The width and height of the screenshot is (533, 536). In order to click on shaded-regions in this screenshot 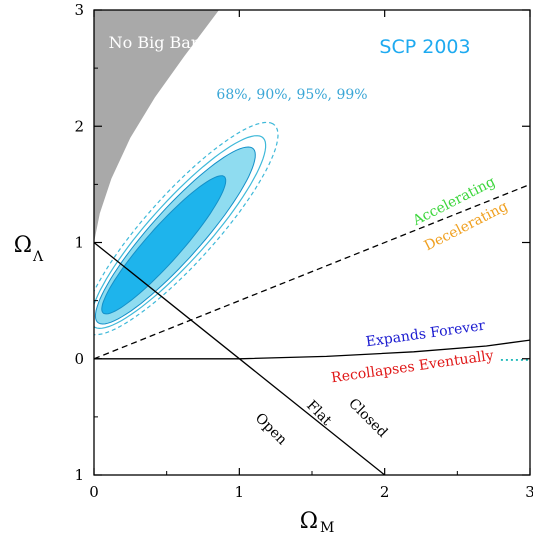, I will do `click(156, 126)`.